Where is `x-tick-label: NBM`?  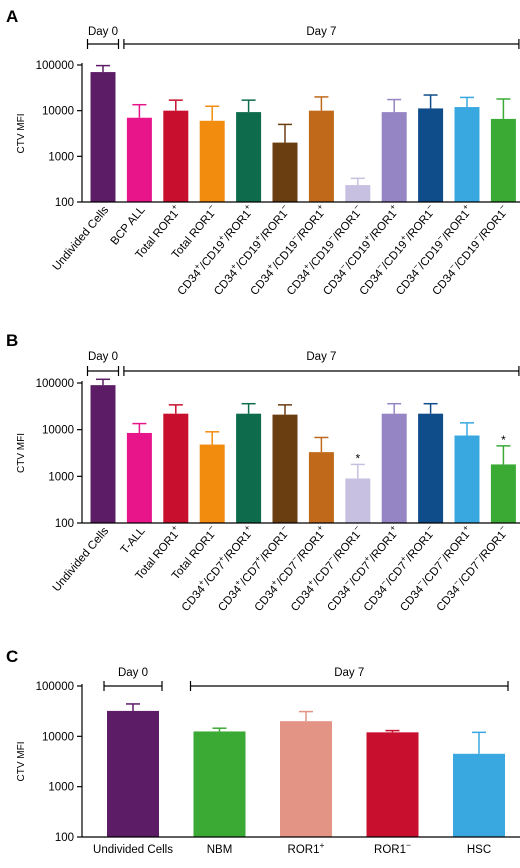 x-tick-label: NBM is located at coordinates (220, 850).